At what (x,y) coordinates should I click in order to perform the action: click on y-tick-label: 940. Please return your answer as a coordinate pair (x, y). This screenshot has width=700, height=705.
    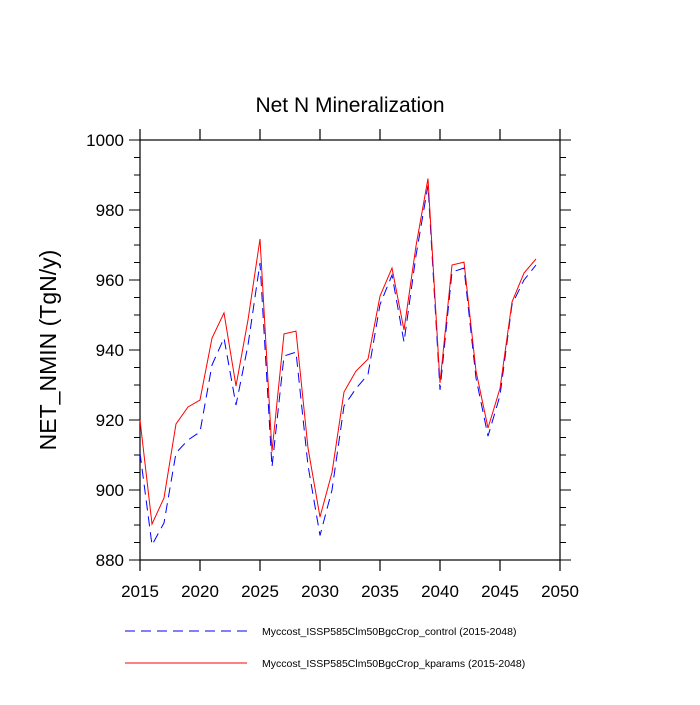
    Looking at the image, I should click on (110, 350).